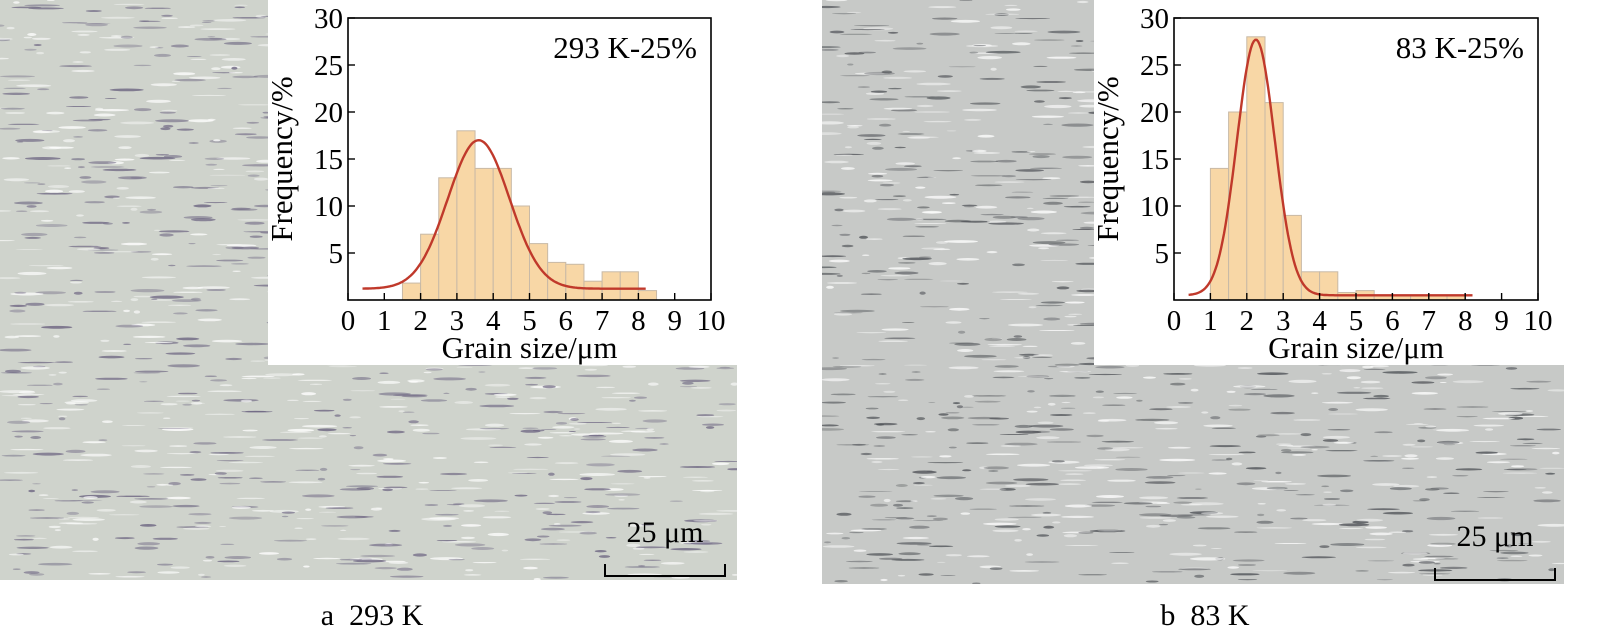 This screenshot has width=1600, height=643. Describe the element at coordinates (625, 47) in the screenshot. I see `condition-label-293k: 293 K-25%` at that location.